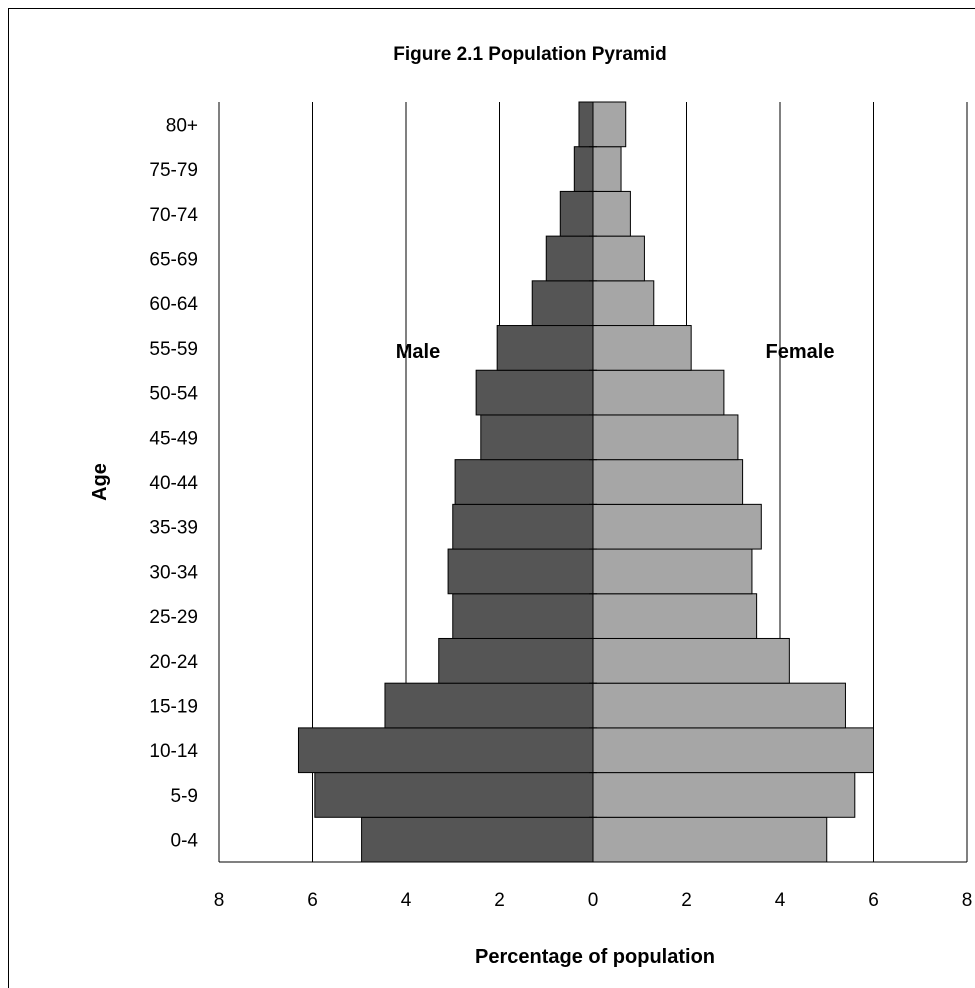 The width and height of the screenshot is (975, 988). Describe the element at coordinates (593, 900) in the screenshot. I see `x-tick-label-4: 0` at that location.